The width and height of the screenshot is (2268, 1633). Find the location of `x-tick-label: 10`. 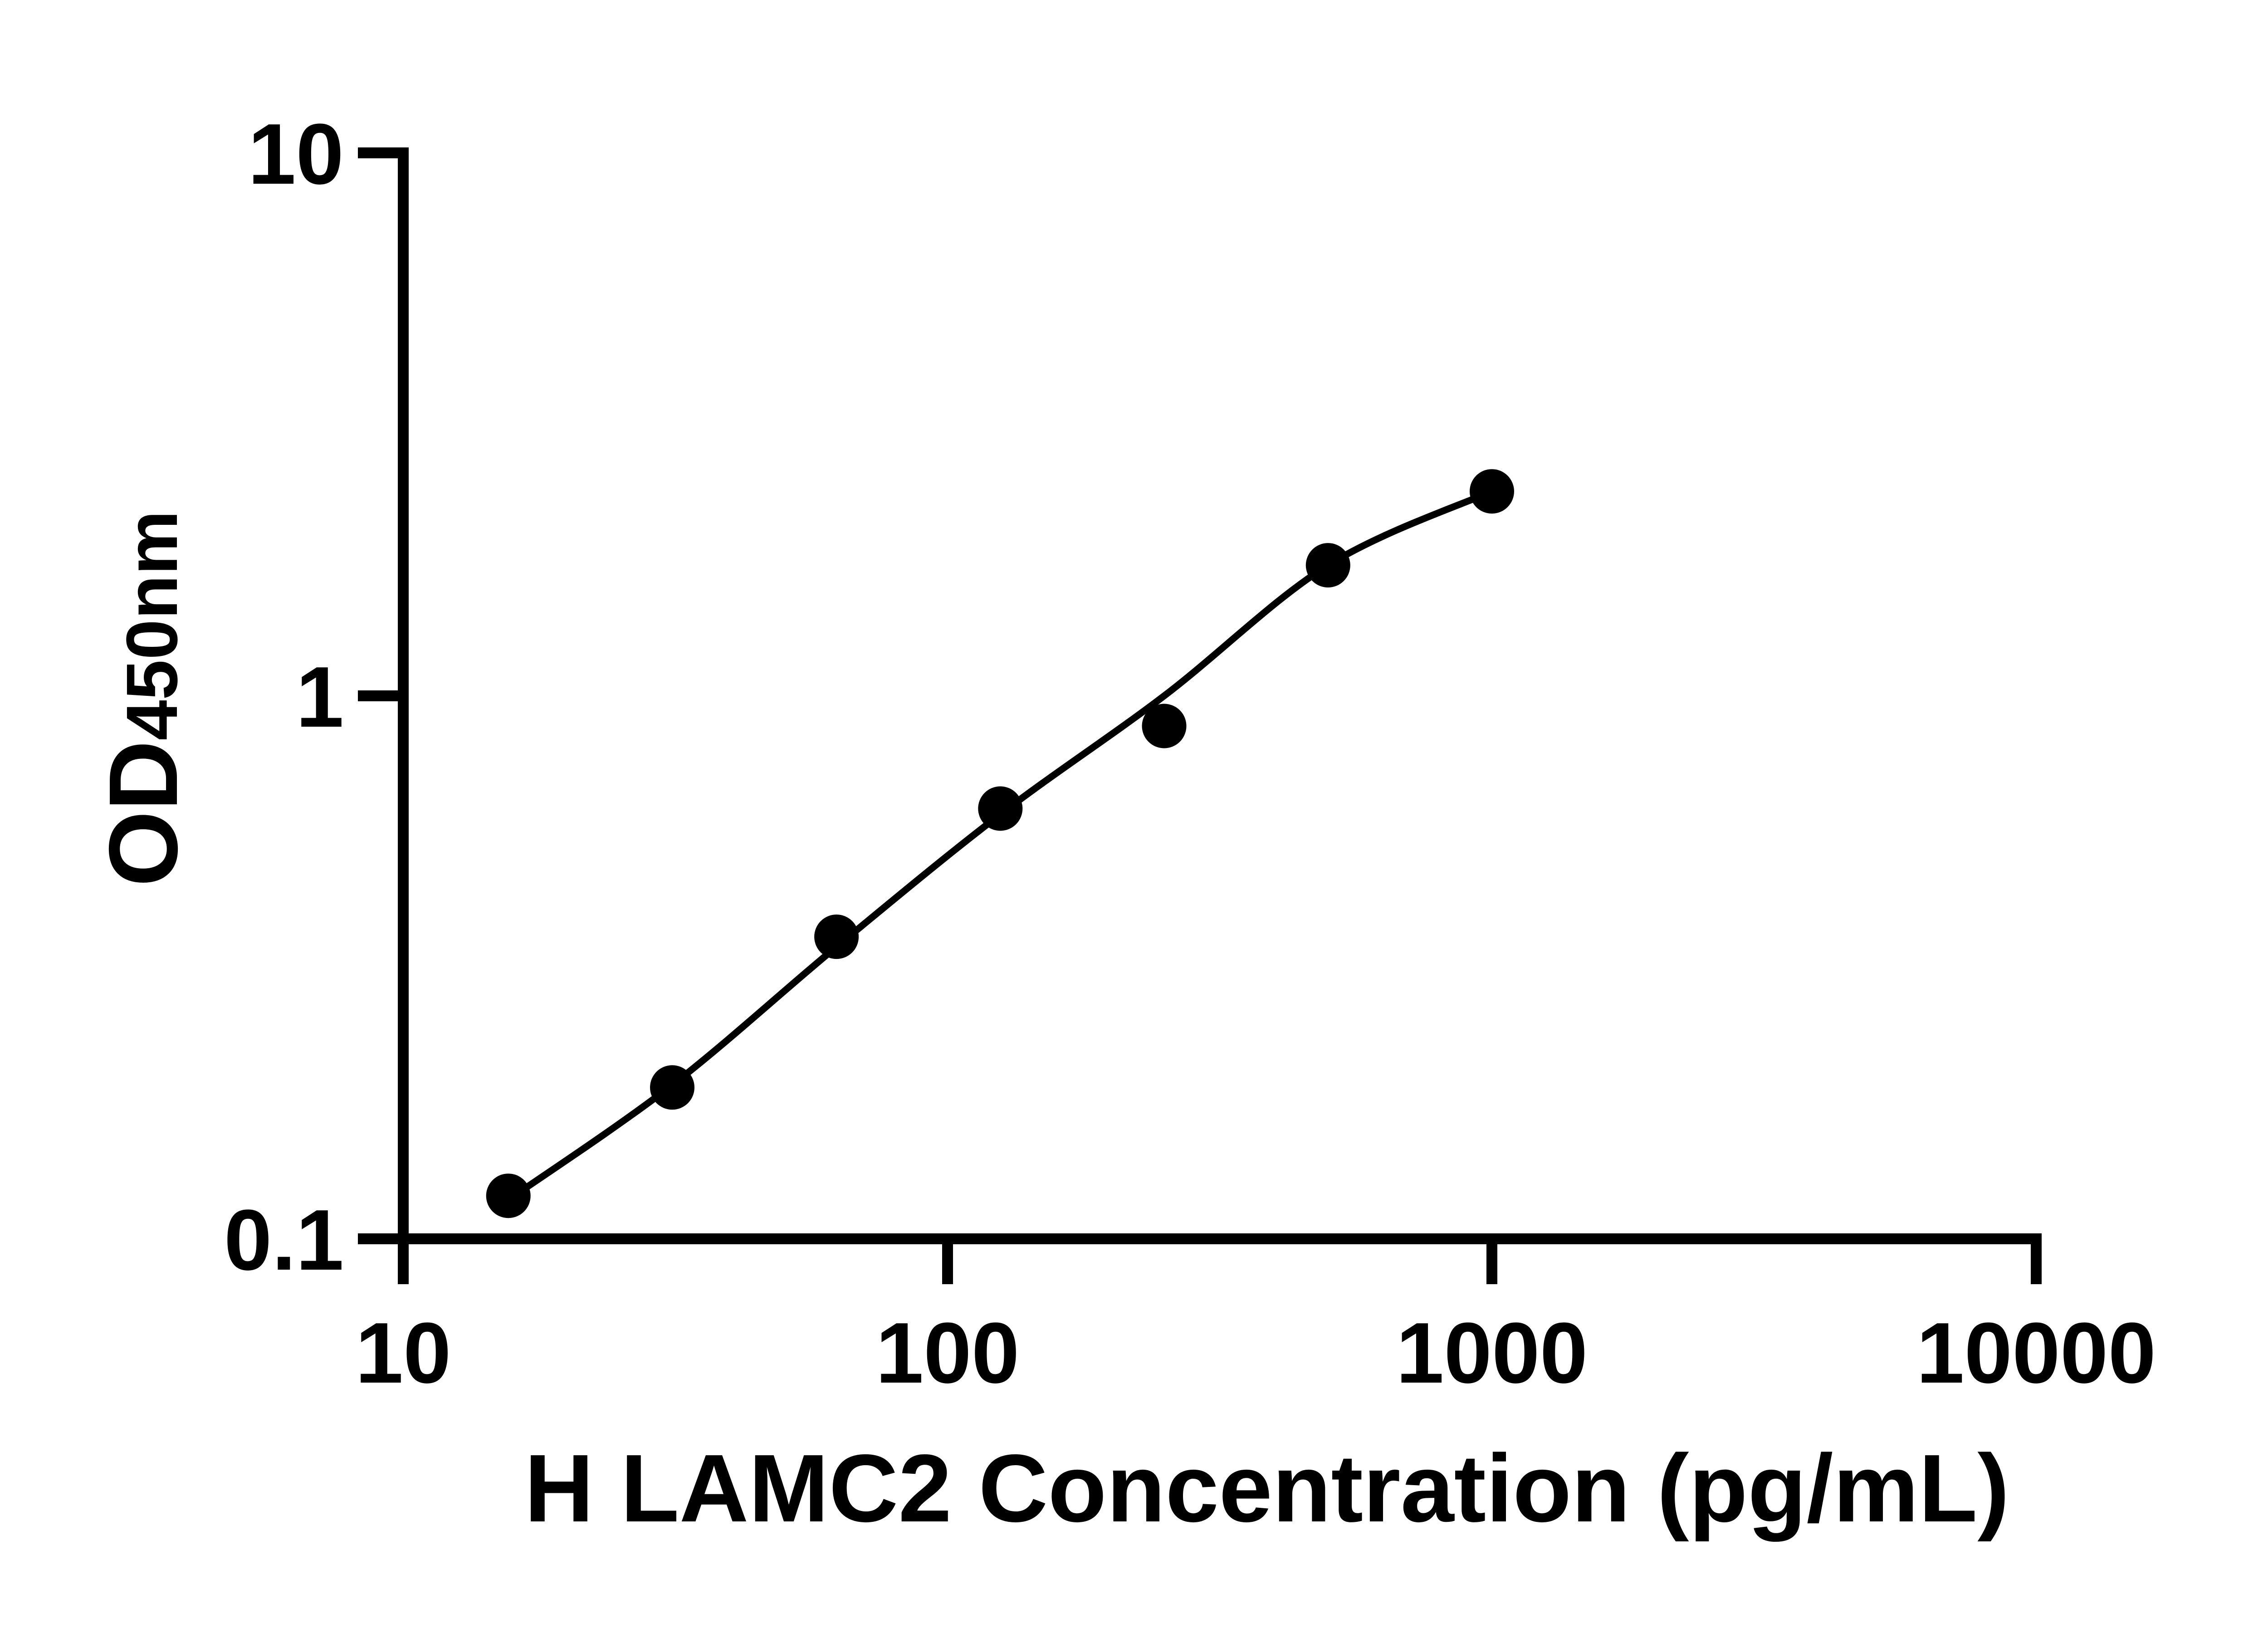

x-tick-label: 10 is located at coordinates (403, 1353).